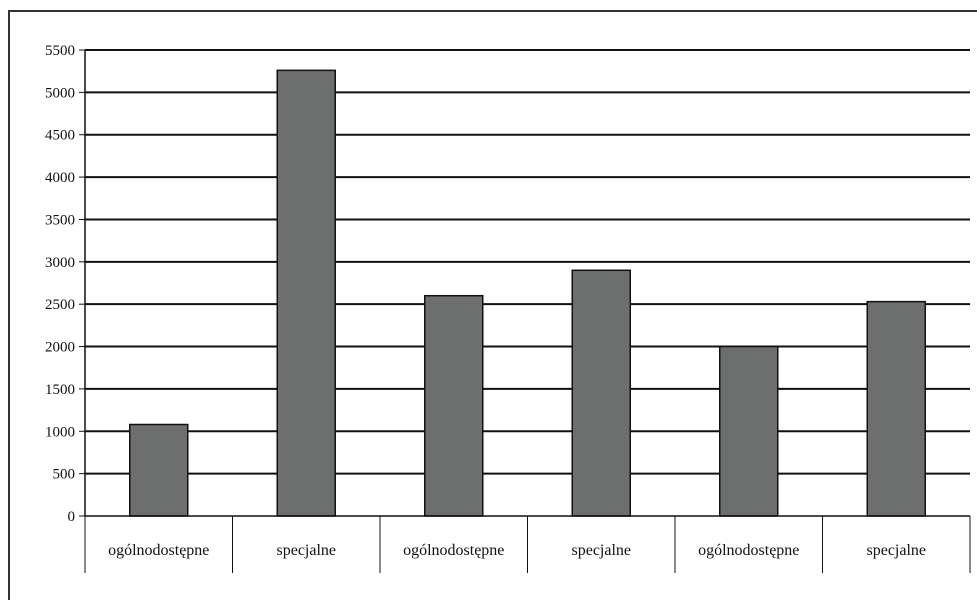 This screenshot has height=600, width=977. Describe the element at coordinates (72, 517) in the screenshot. I see `y-tick-label: 0` at that location.